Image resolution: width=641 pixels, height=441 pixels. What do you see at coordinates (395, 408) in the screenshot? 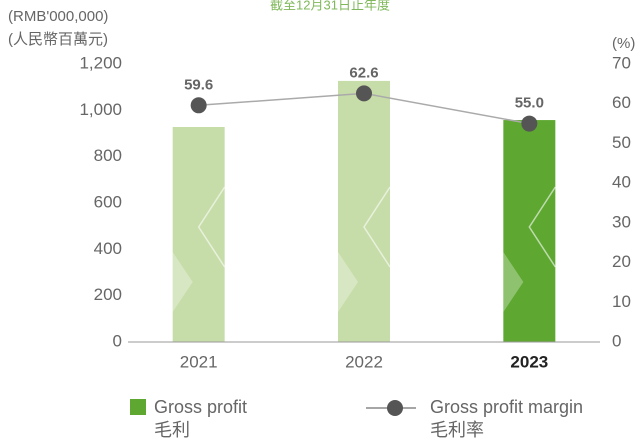
I see `legend-marker` at bounding box center [395, 408].